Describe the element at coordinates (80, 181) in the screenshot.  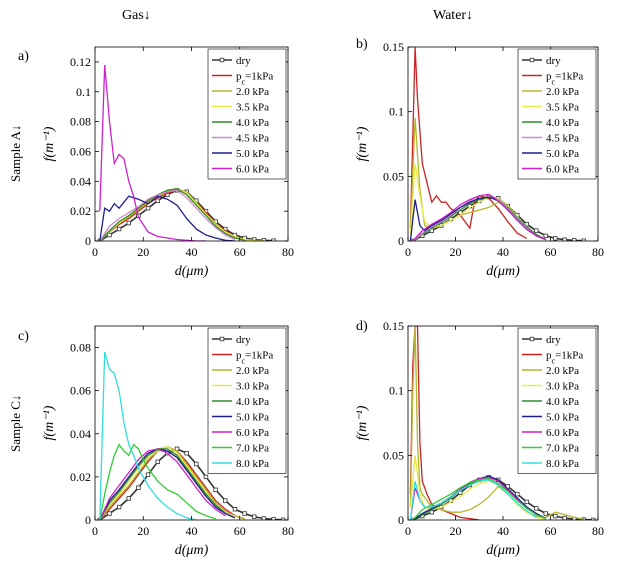
I see `y-tick-label: 0.04` at that location.